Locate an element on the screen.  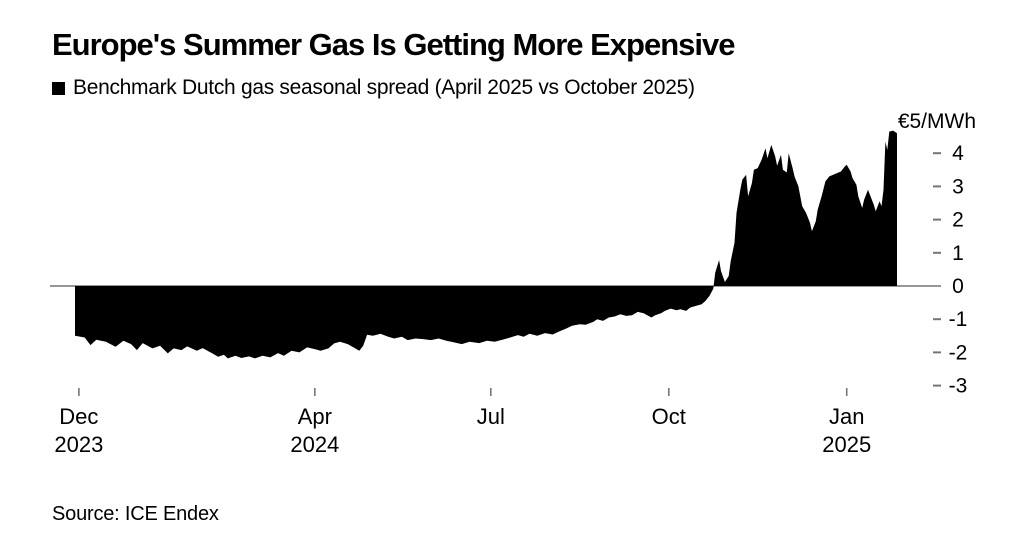
x-tick-label: Dec is located at coordinates (78, 416).